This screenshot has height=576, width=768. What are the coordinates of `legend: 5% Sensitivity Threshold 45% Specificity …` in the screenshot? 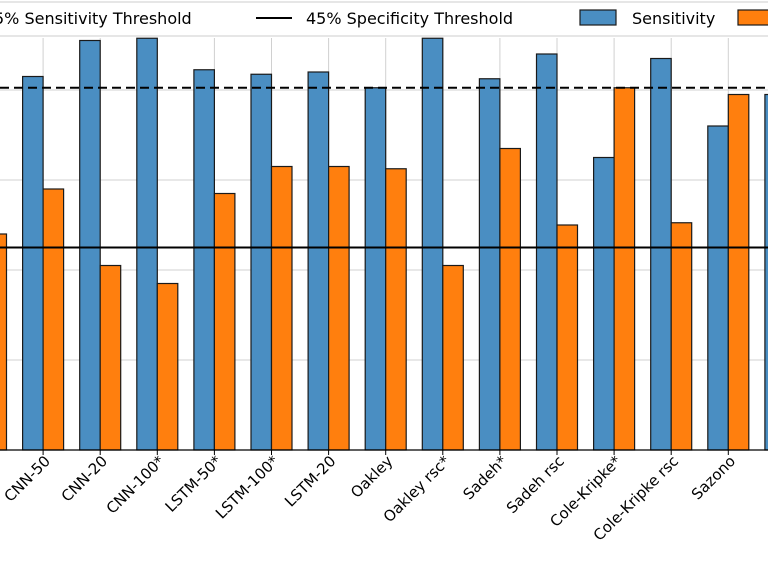 It's located at (384, 19).